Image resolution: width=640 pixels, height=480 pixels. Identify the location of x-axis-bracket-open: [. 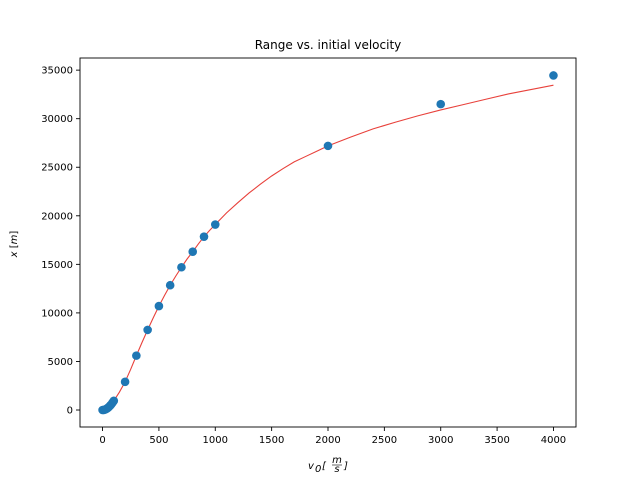
(324, 466).